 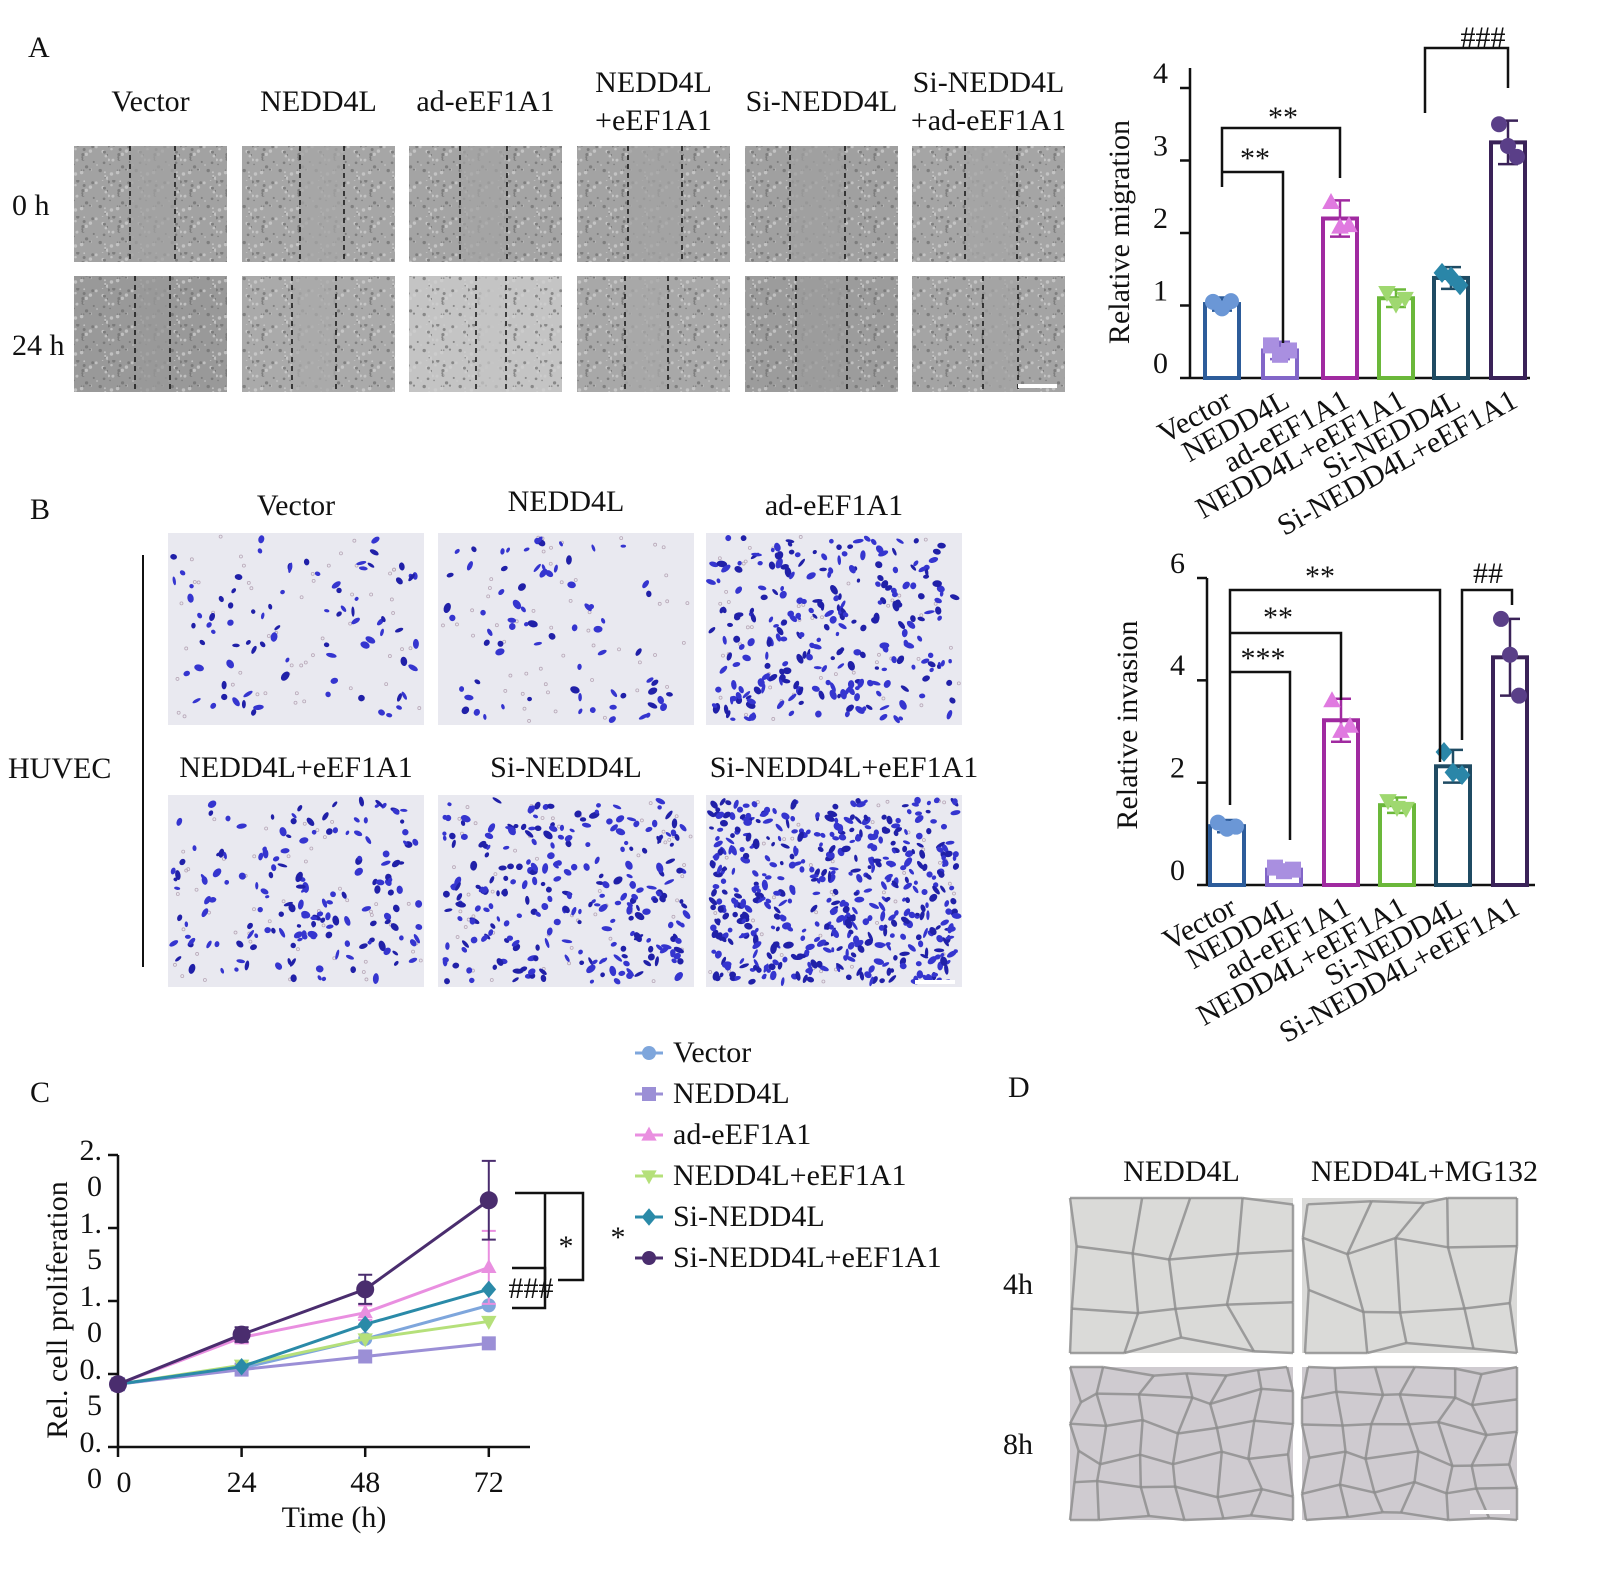 I want to click on legend-label: Si-NEDD4L+eEF1A1, so click(x=807, y=1257).